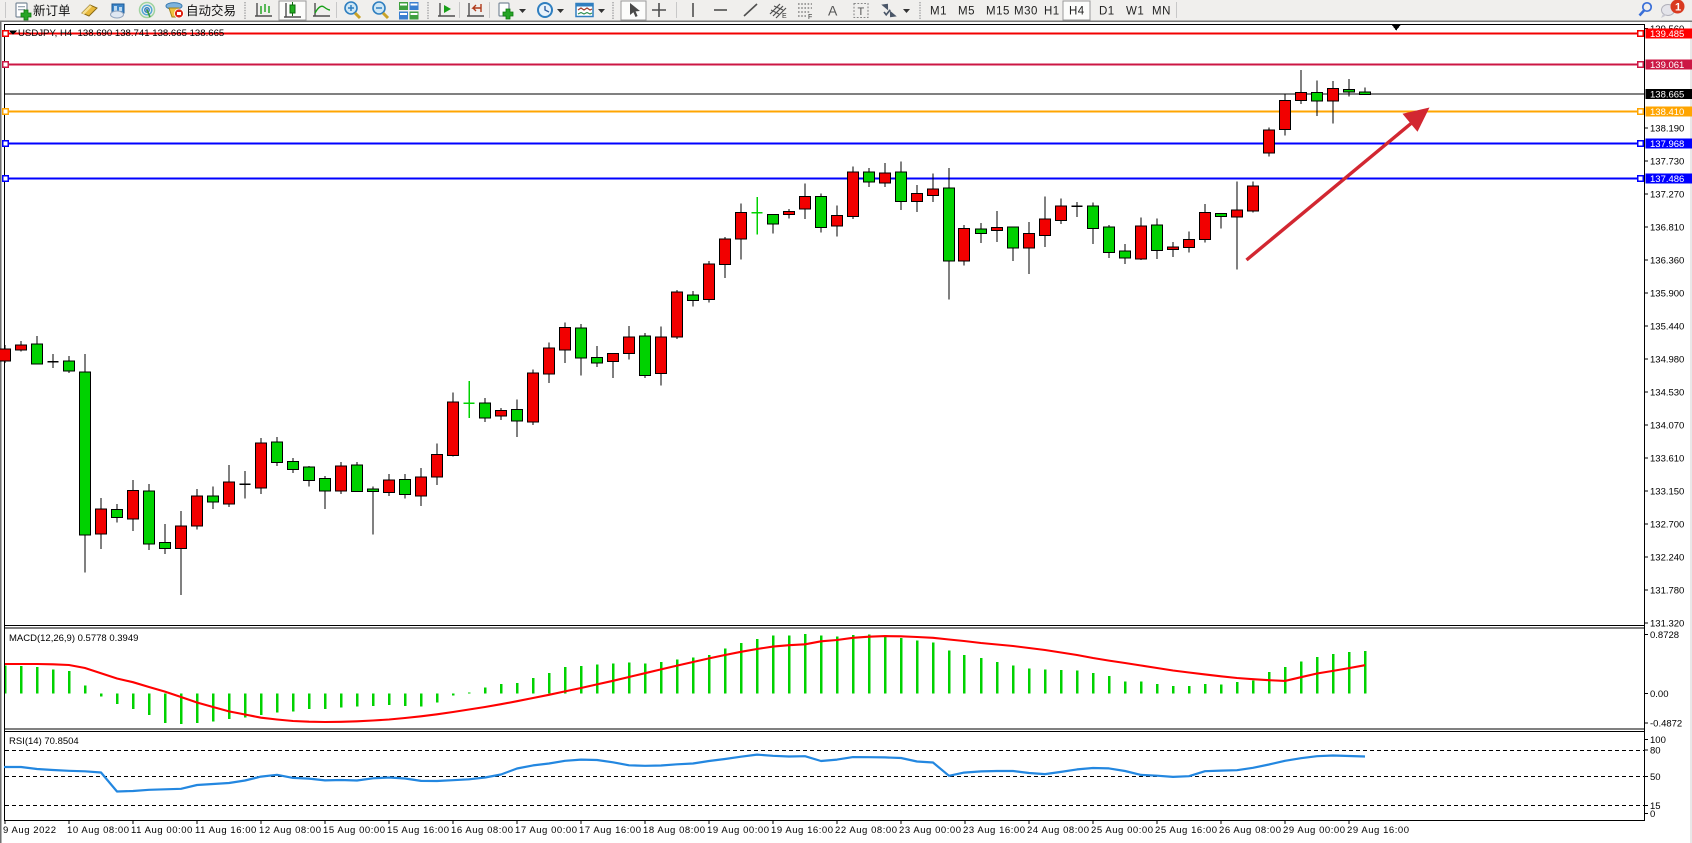 This screenshot has width=1692, height=843. I want to click on svg-text: 131.320, so click(1667, 624).